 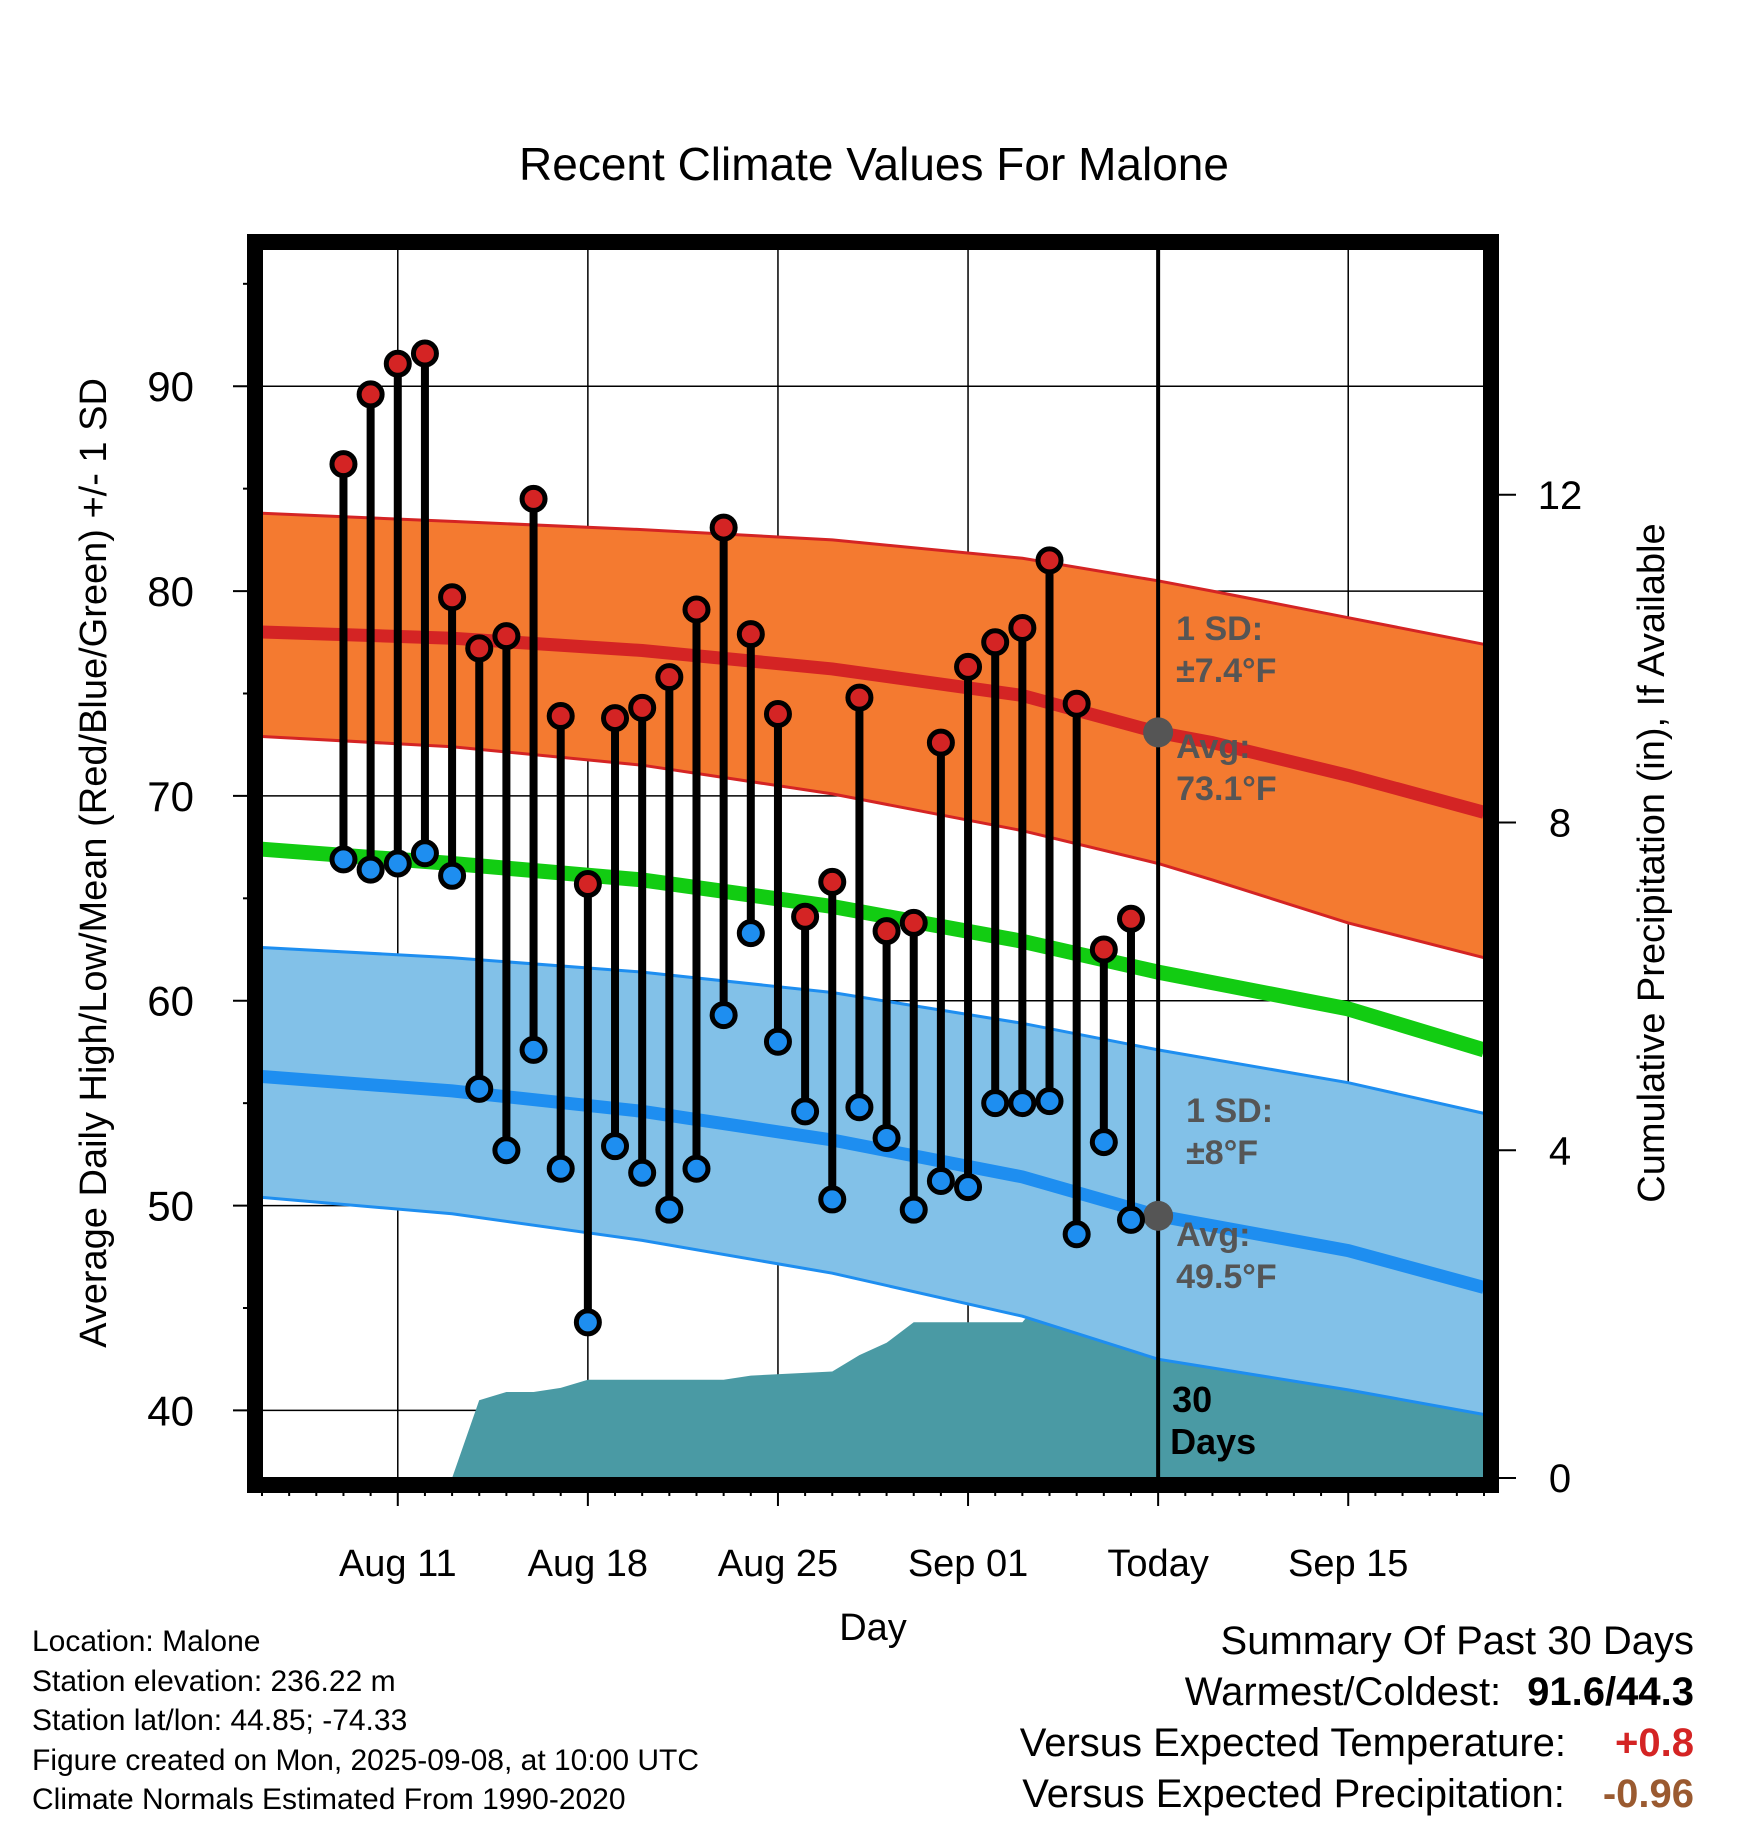 What do you see at coordinates (1343, 1692) in the screenshot?
I see `warmest-coldest-label: Warmest/Coldest:` at bounding box center [1343, 1692].